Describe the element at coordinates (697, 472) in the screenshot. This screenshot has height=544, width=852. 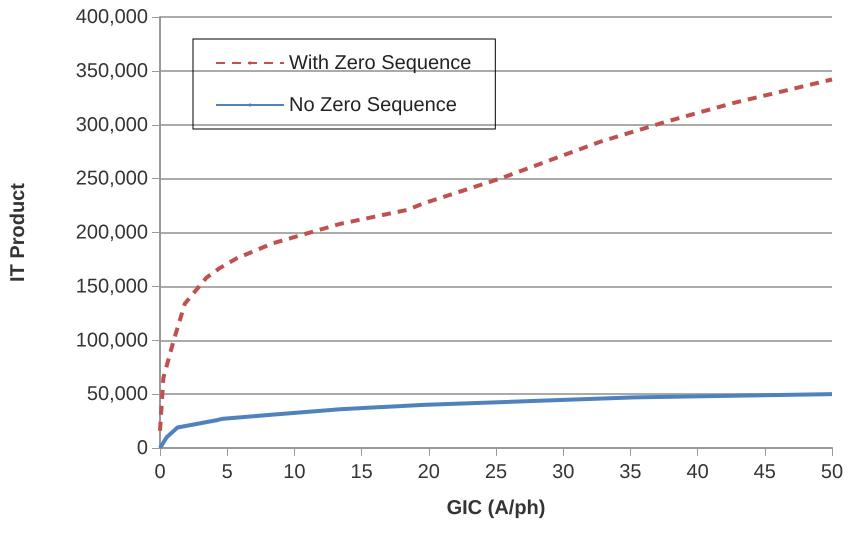
I see `x-tick-label: 40` at that location.